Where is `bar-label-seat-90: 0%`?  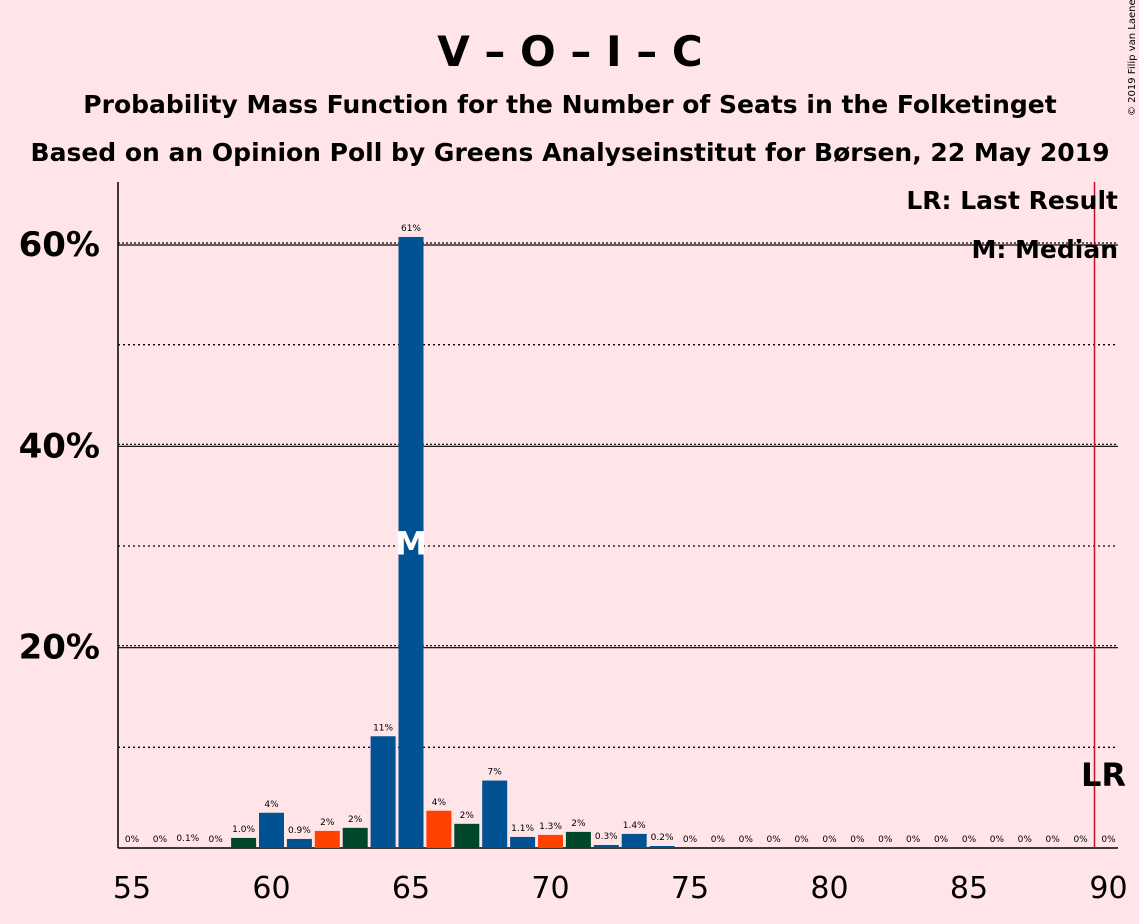 bar-label-seat-90: 0% is located at coordinates (1108, 840).